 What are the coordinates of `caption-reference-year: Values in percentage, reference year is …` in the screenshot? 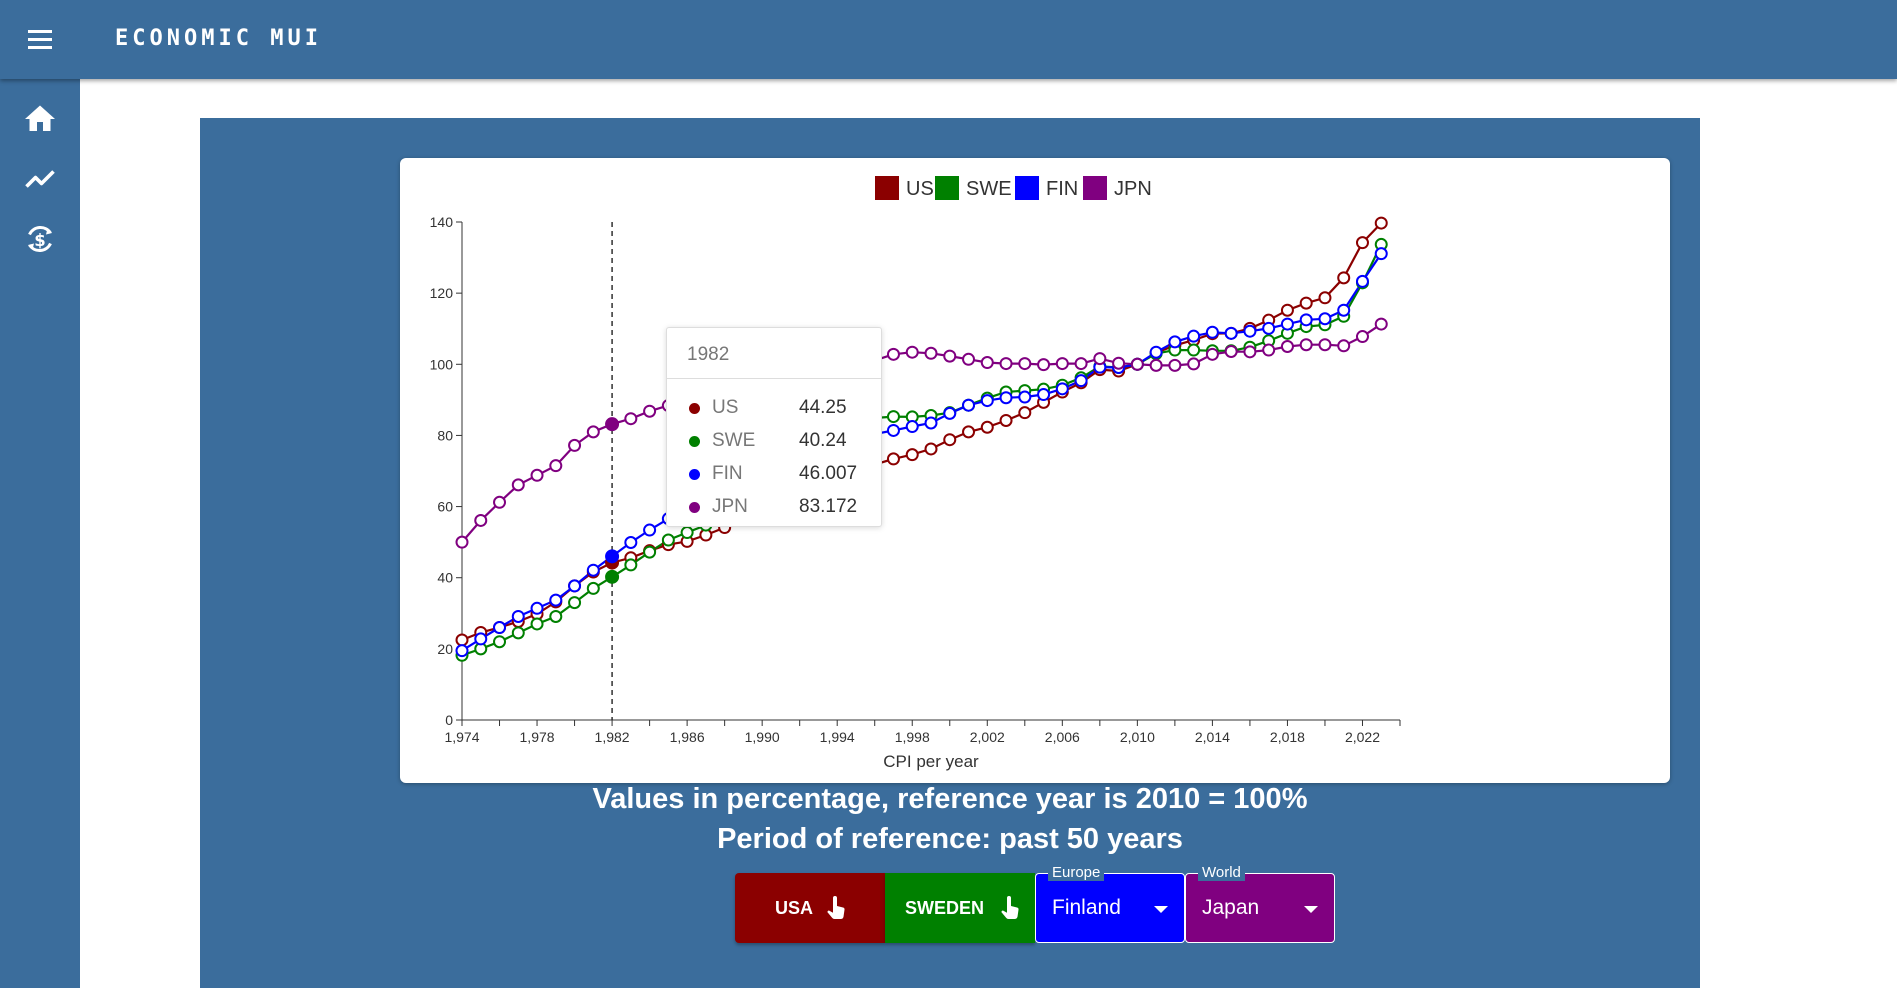 It's located at (950, 799).